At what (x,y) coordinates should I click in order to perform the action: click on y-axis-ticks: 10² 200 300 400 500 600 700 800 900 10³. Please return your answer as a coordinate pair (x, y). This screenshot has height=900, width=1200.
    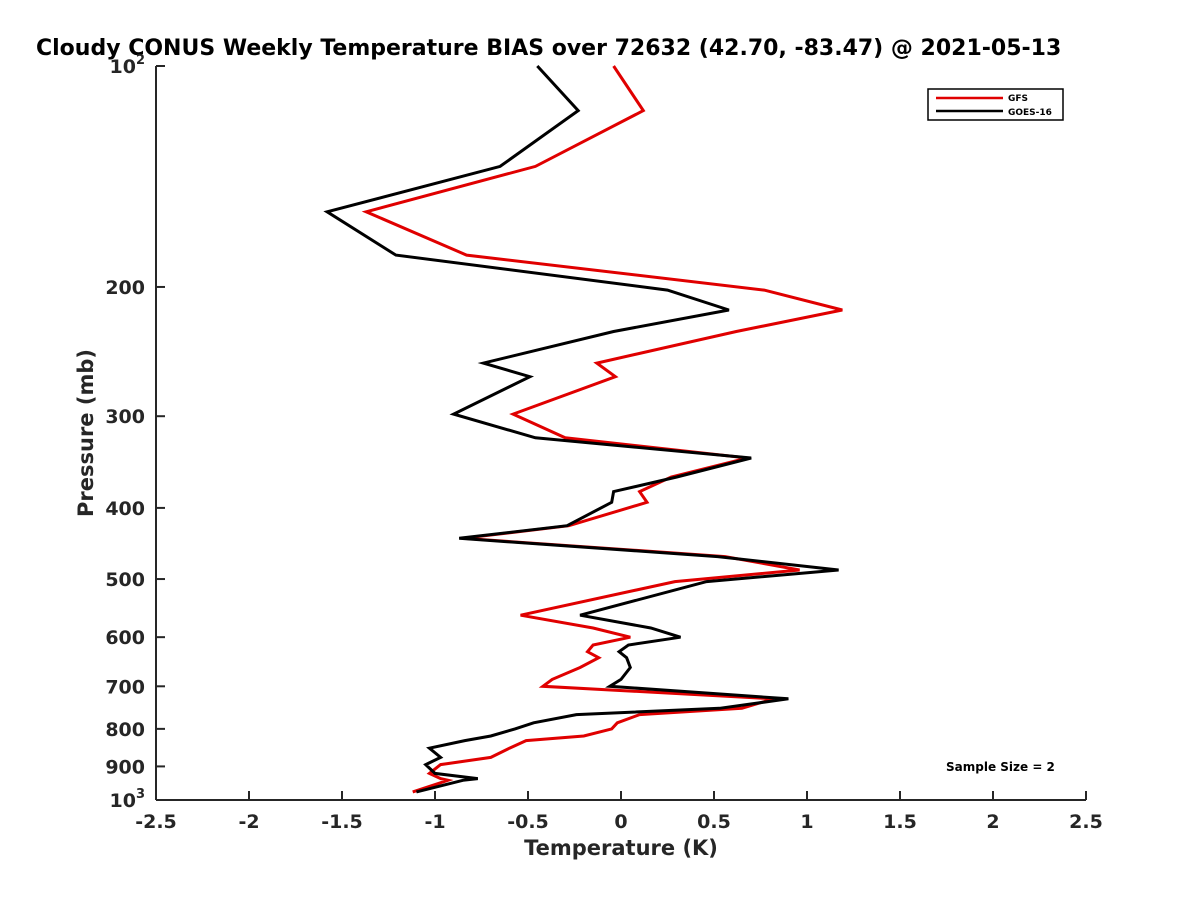
    Looking at the image, I should click on (135, 432).